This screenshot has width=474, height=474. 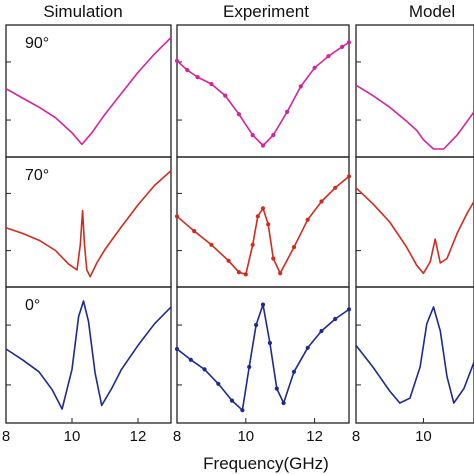 What do you see at coordinates (177, 436) in the screenshot?
I see `x-tick-label-c1-0: 8` at bounding box center [177, 436].